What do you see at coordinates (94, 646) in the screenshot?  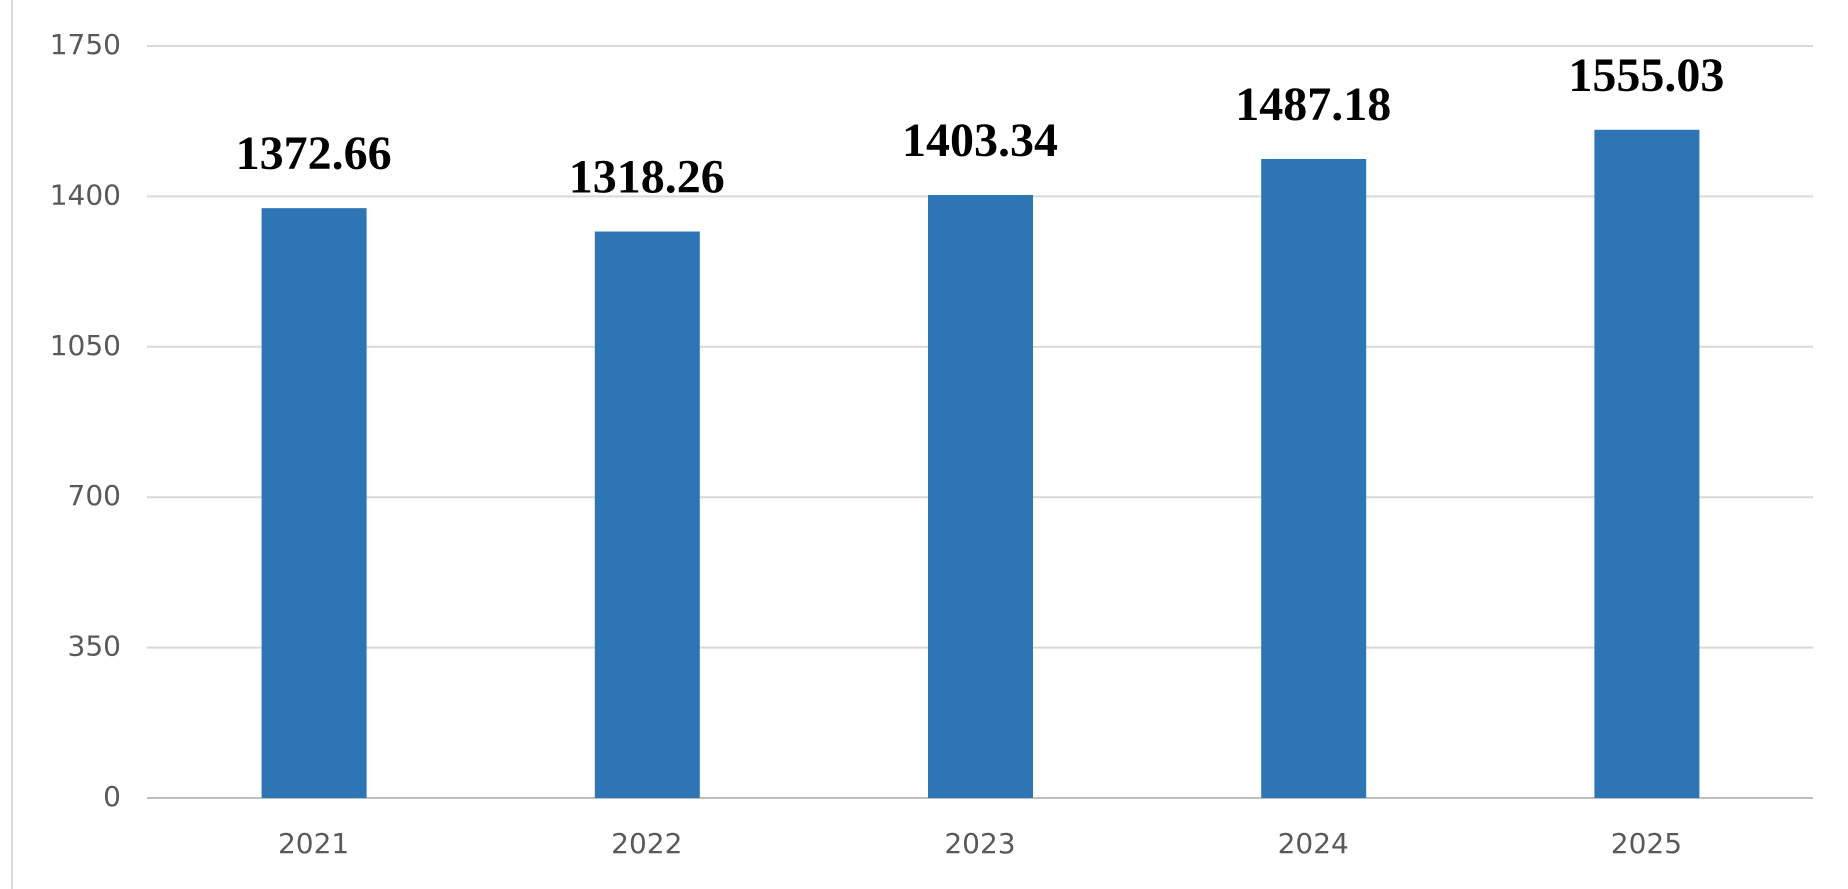 I see `y-tick-label: 350` at bounding box center [94, 646].